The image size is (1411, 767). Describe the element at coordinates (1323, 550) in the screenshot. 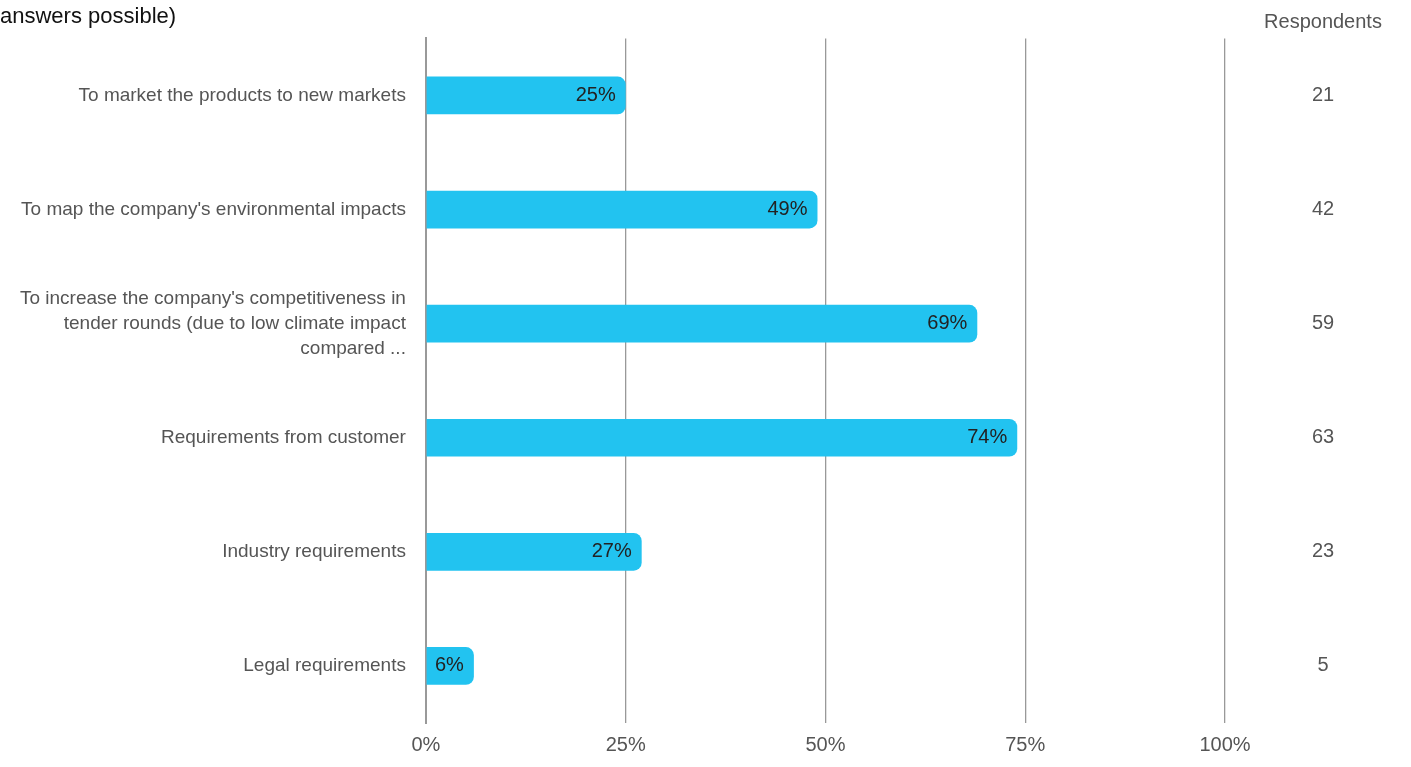

I see `text: 23` at that location.